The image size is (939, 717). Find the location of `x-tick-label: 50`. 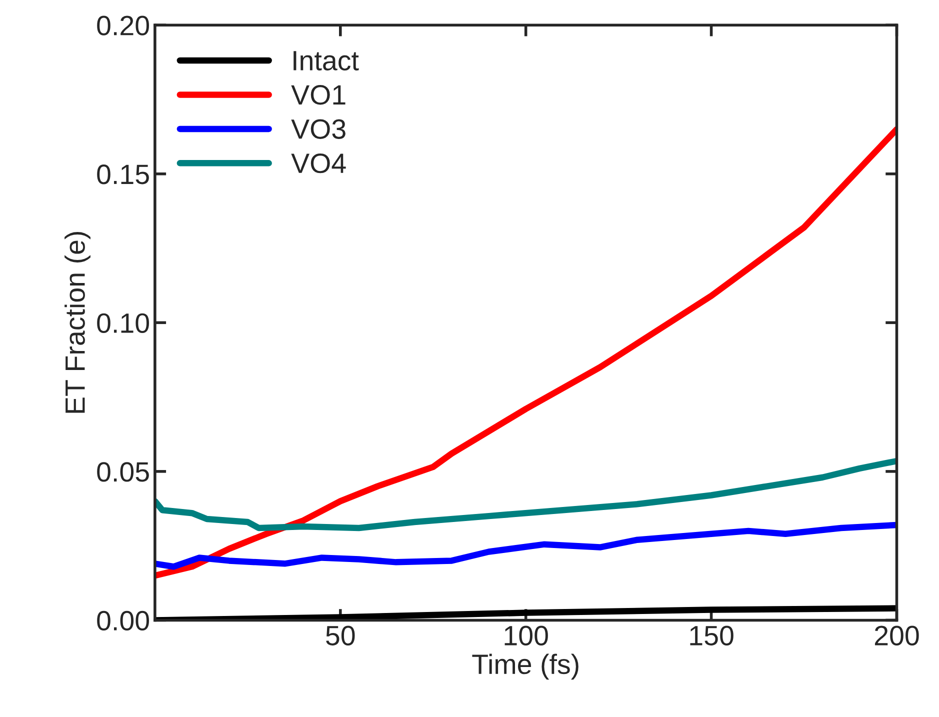

x-tick-label: 50 is located at coordinates (340, 636).